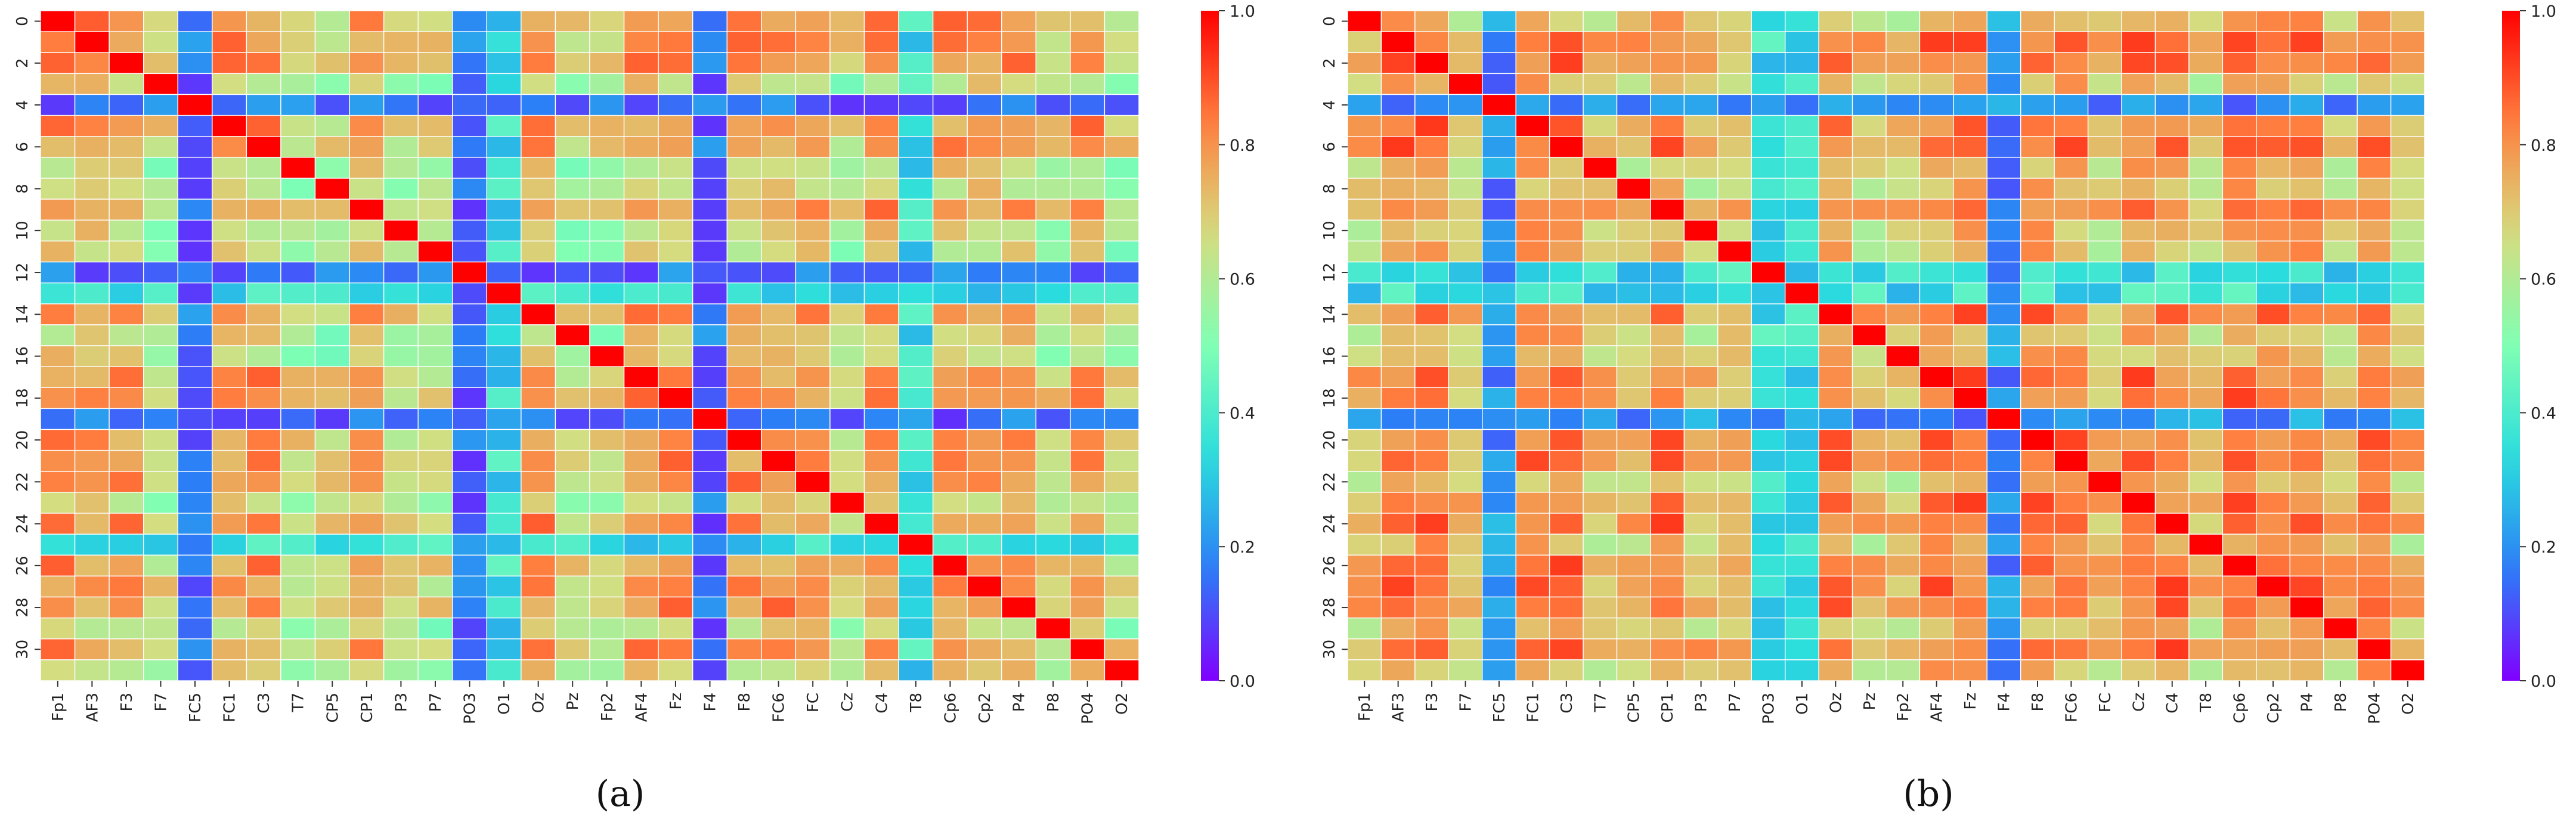  Describe the element at coordinates (1330, 356) in the screenshot. I see `y-tick-label: 16` at that location.